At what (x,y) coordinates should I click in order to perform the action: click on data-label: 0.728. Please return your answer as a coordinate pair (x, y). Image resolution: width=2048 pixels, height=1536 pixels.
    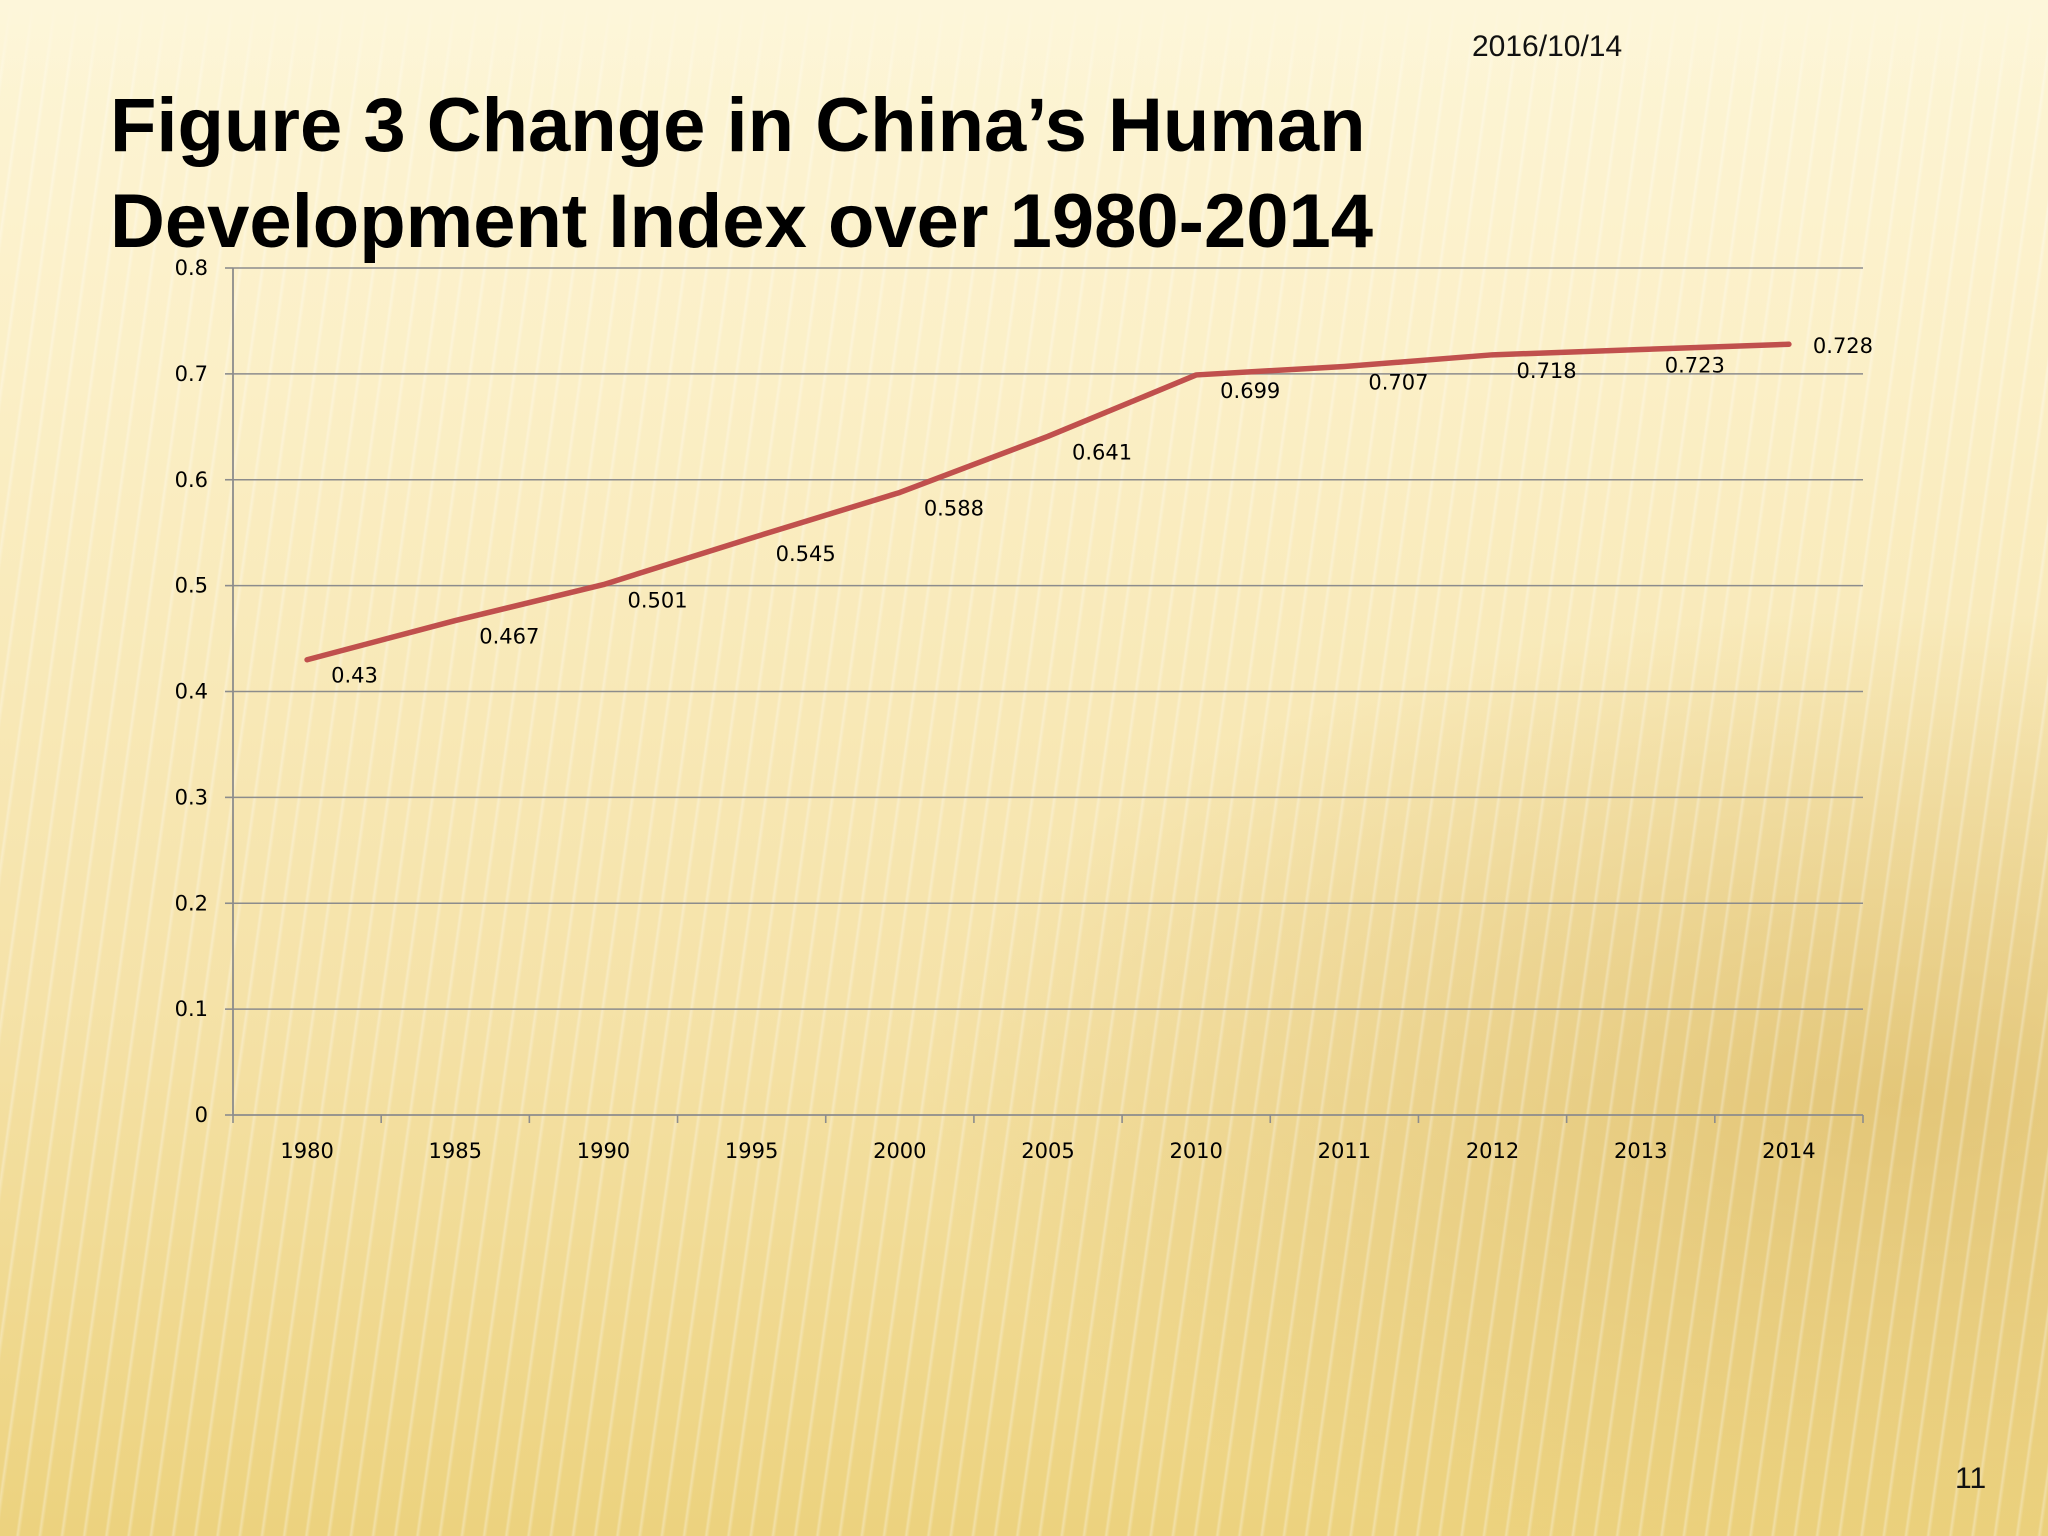
    Looking at the image, I should click on (1843, 346).